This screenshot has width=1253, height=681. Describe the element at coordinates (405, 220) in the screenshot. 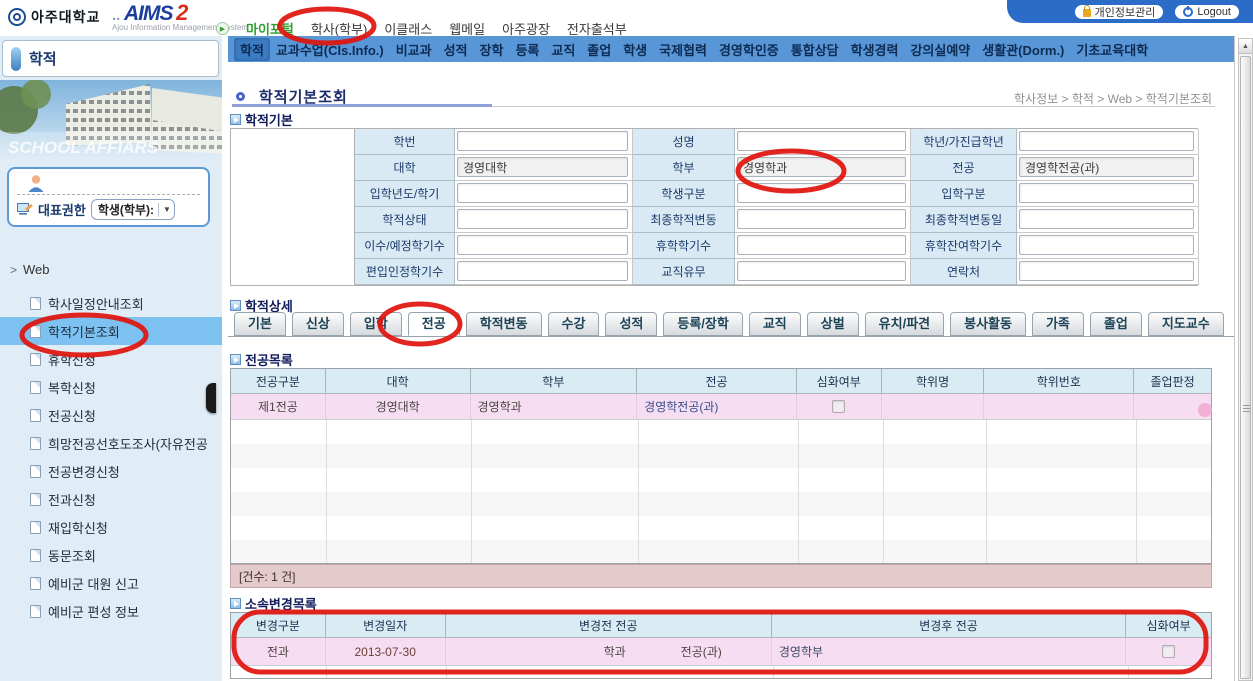

I see `field-label: 학적상태` at that location.